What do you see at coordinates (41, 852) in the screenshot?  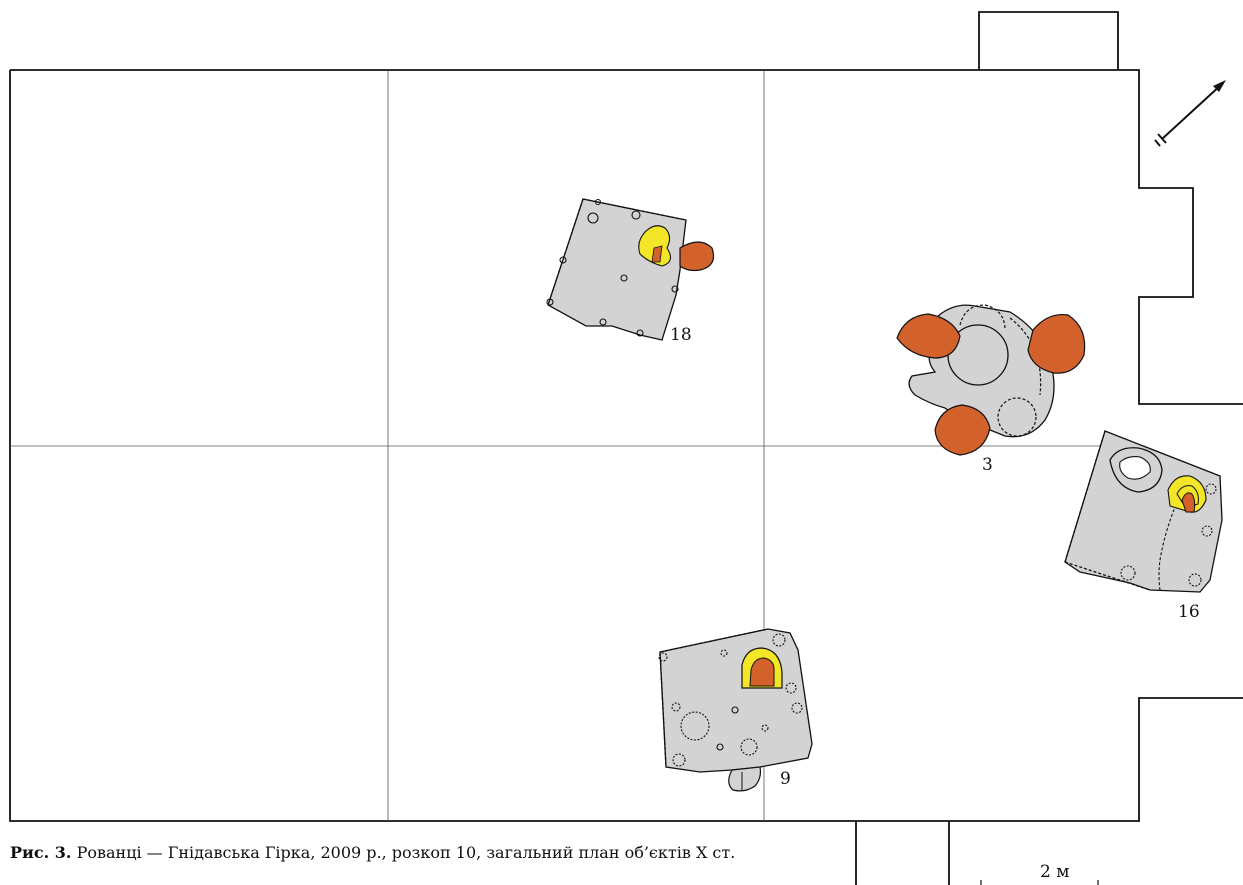 I see `caption-label: Рис. 3.` at bounding box center [41, 852].